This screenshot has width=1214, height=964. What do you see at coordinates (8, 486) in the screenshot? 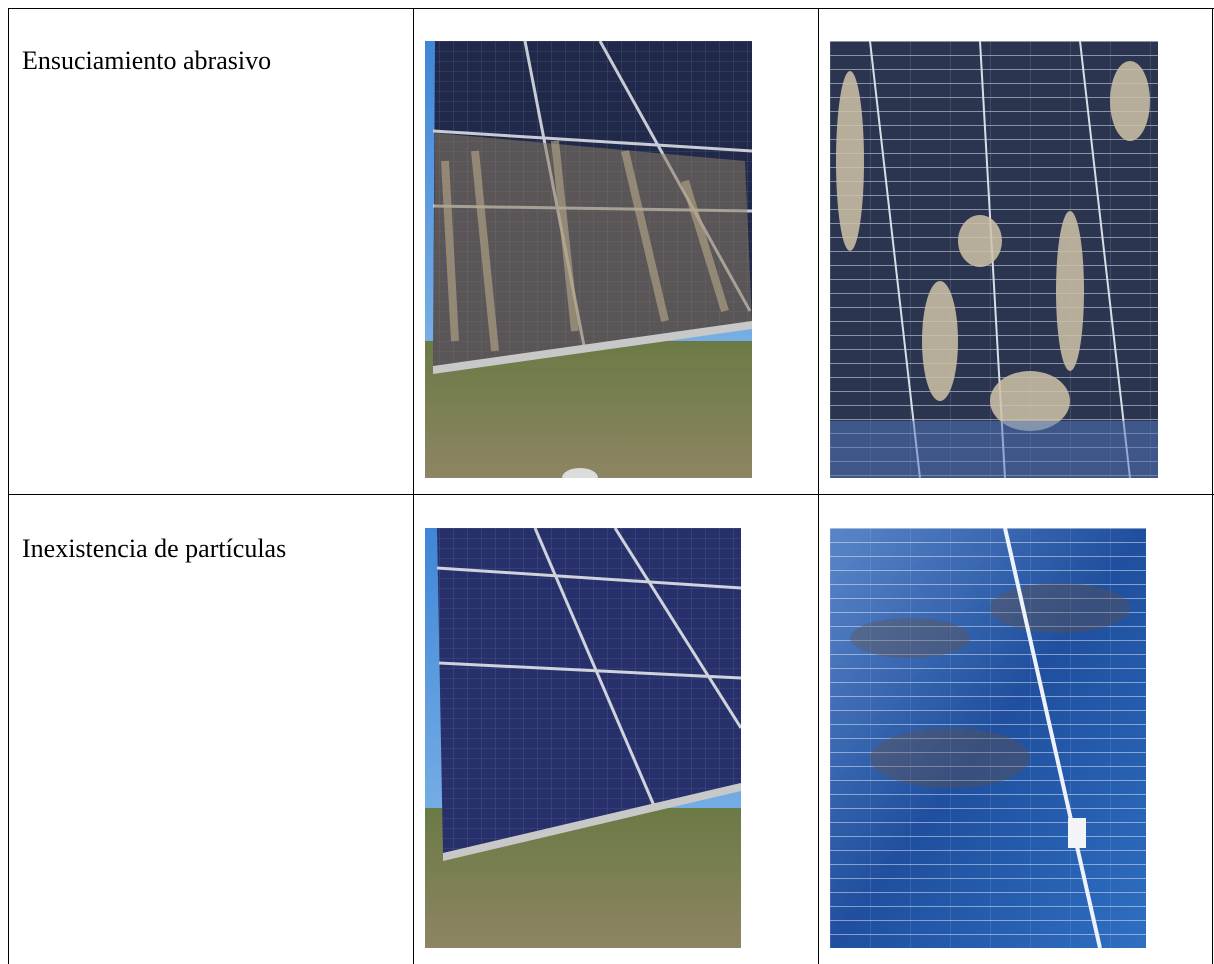
I see `table-border-left` at bounding box center [8, 486].